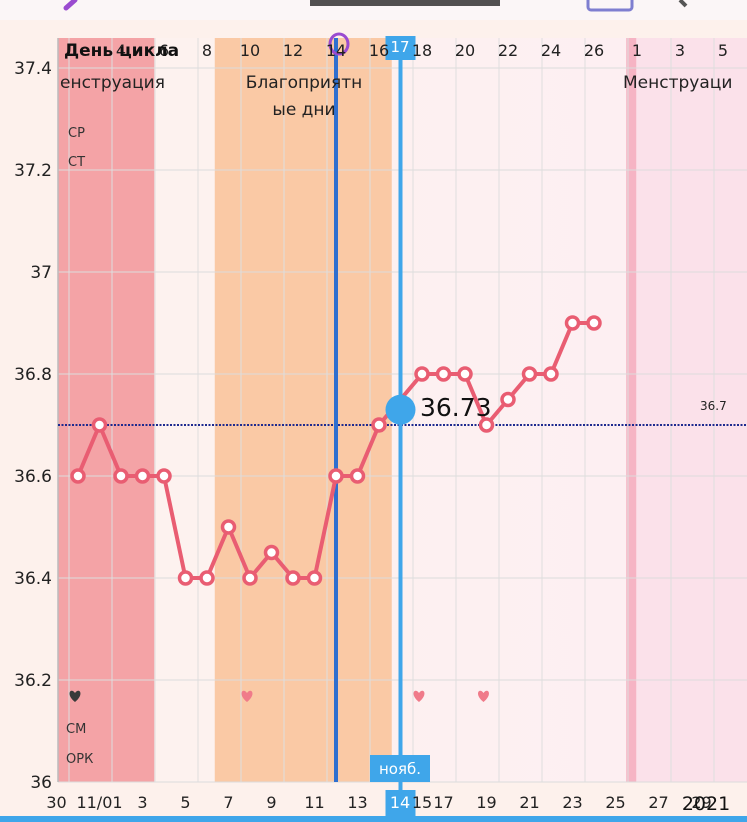 This screenshot has width=747, height=822. I want to click on cycle-day-tick: 4, so click(121, 50).